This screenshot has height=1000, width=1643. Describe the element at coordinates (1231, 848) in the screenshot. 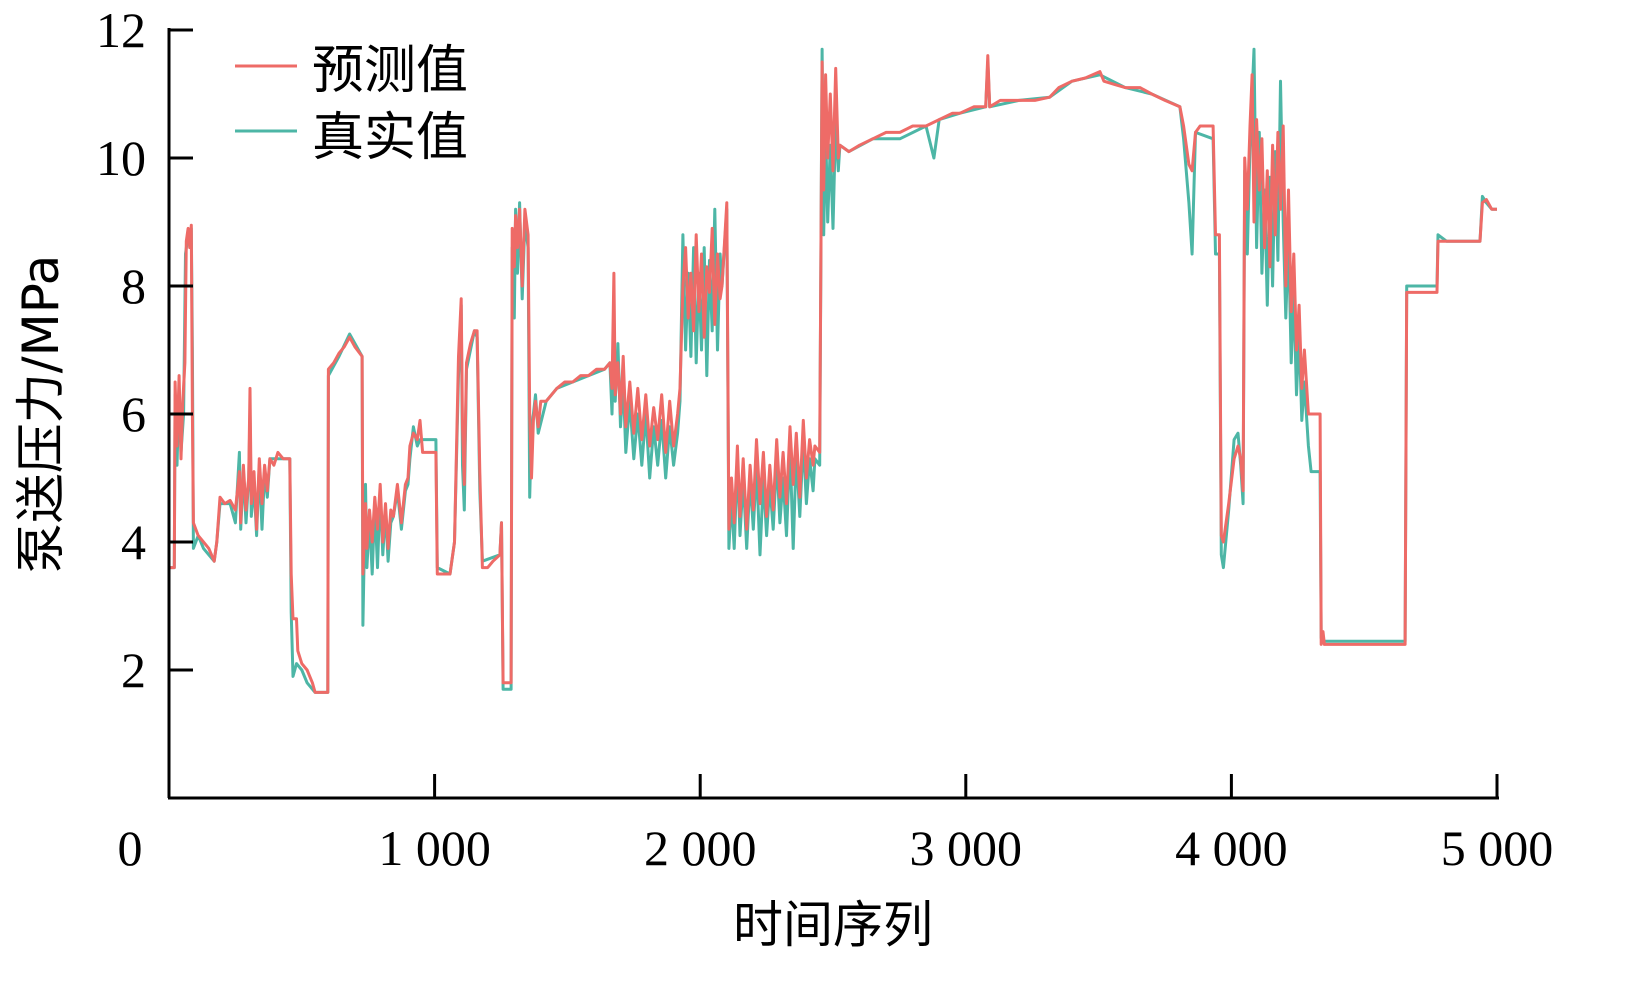

I see `x-tick-label: 4 000` at that location.